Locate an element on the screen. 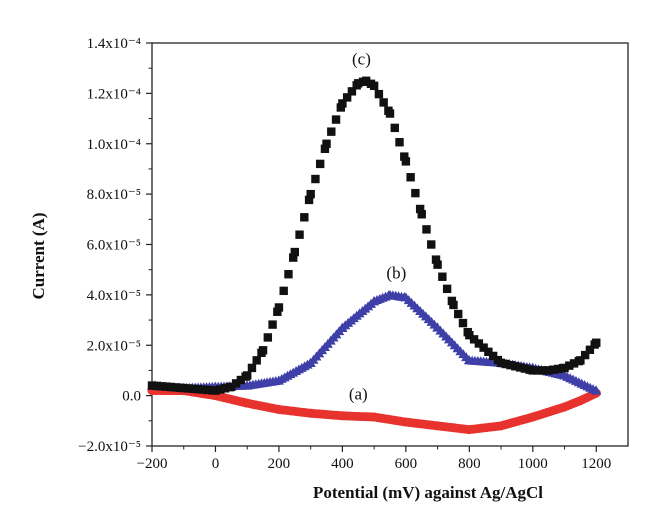  x-tick-label: 800 is located at coordinates (469, 464).